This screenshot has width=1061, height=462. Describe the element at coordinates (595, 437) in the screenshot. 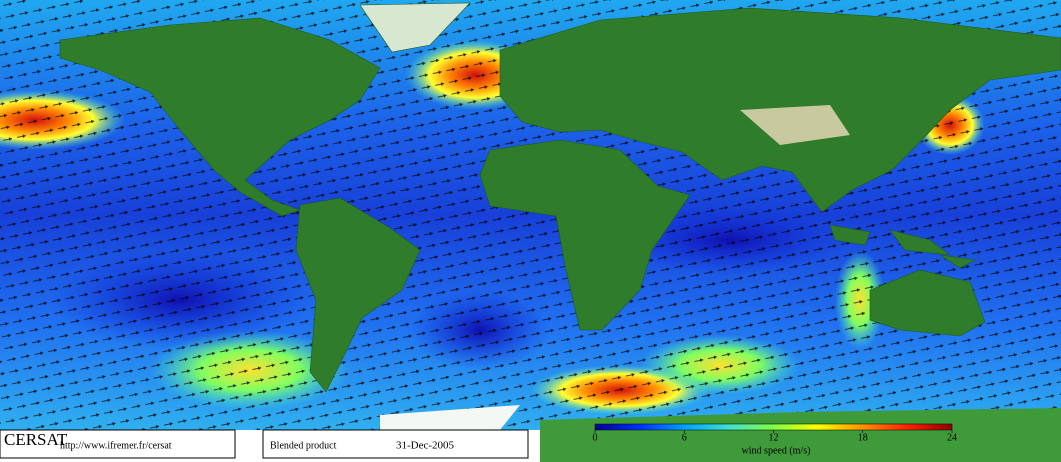

I see `colorbar-tick-label: 0` at that location.